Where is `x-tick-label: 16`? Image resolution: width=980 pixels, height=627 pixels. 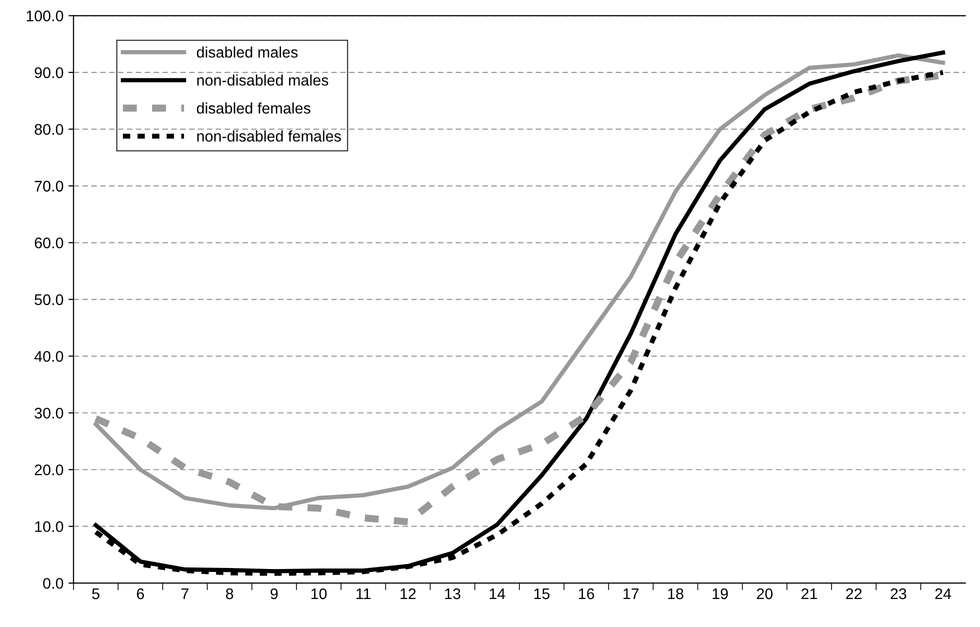
x-tick-label: 16 is located at coordinates (586, 594).